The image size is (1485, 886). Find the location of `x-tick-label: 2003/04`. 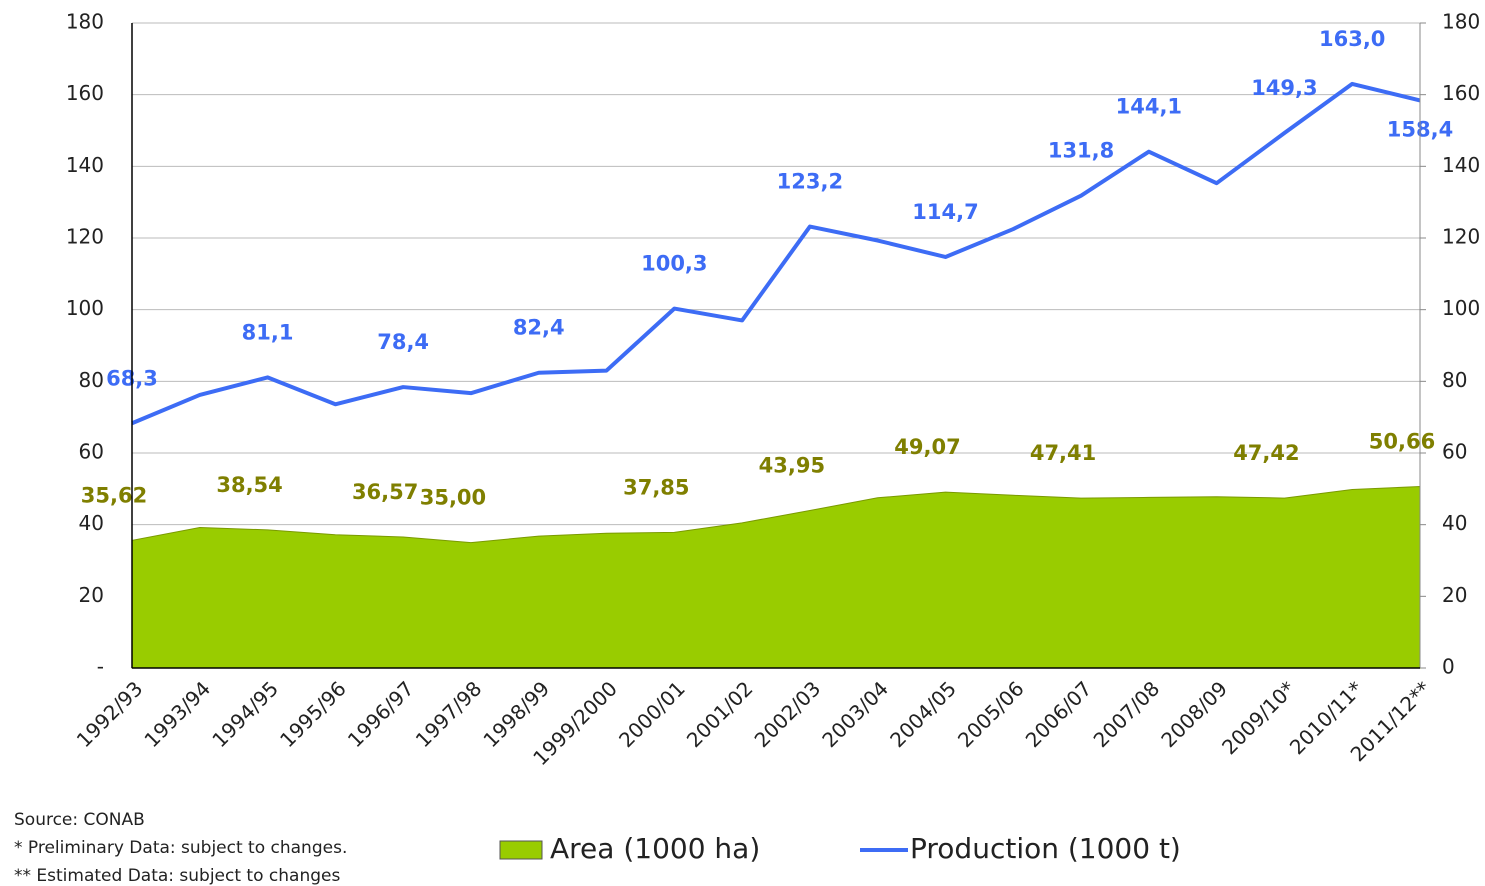

x-tick-label: 2003/04 is located at coordinates (855, 714).